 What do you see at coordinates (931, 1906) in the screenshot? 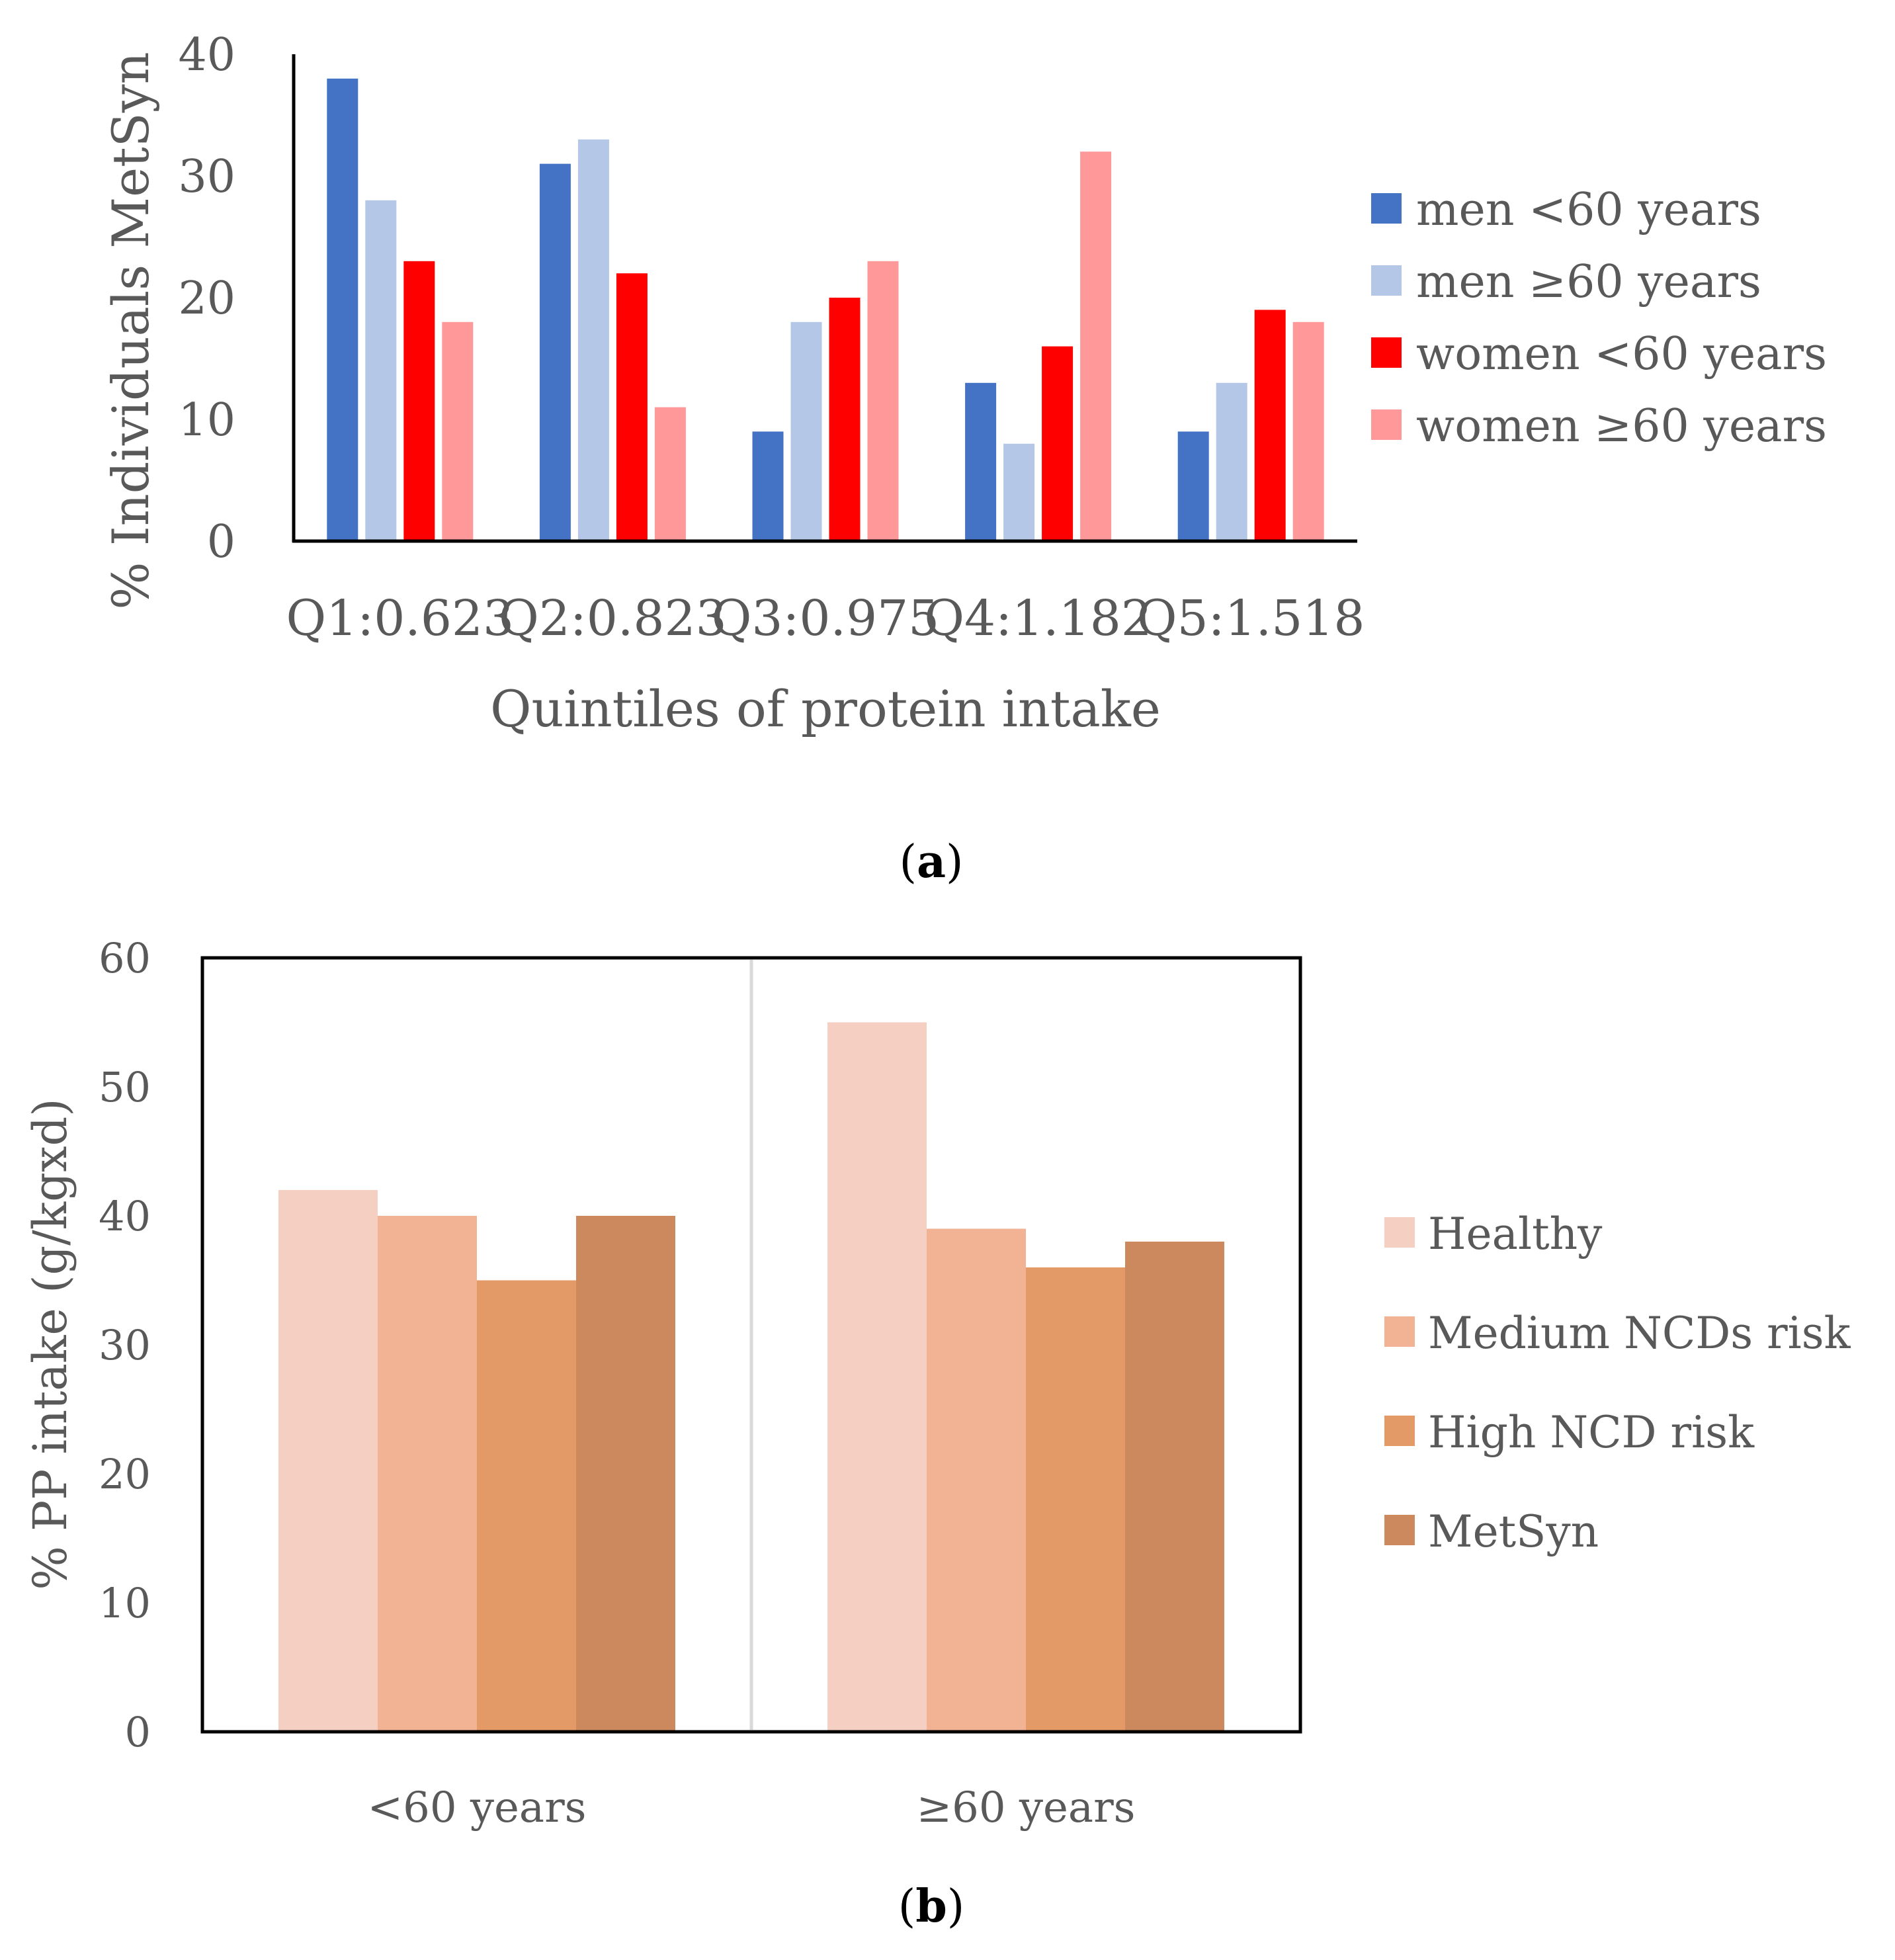
I see `caption-b: (b)` at bounding box center [931, 1906].